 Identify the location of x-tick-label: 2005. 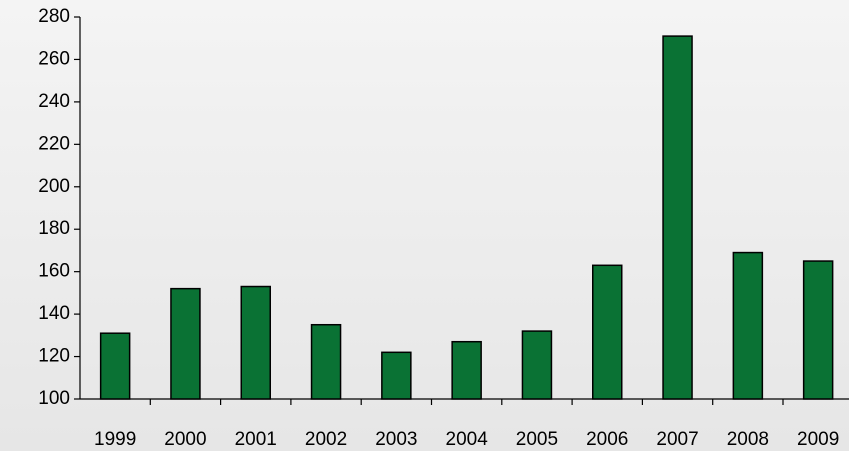
(537, 439).